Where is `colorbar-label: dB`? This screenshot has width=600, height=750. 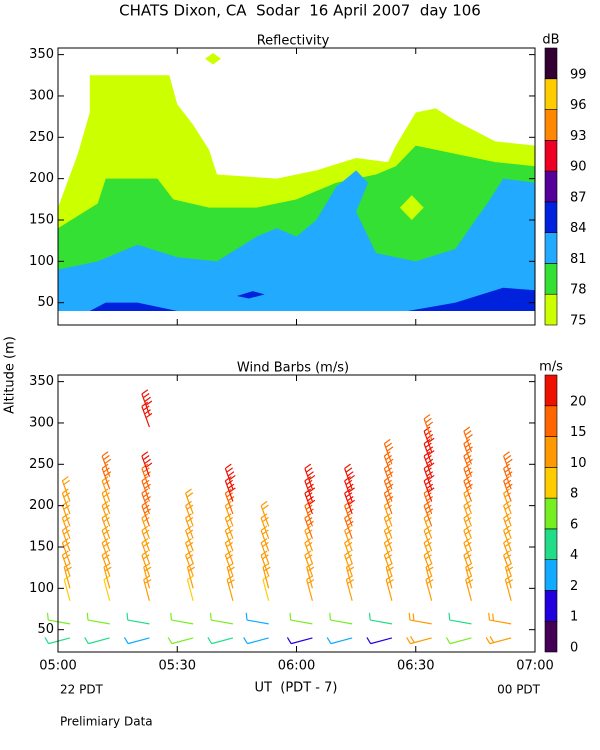
colorbar-label: dB is located at coordinates (550, 40).